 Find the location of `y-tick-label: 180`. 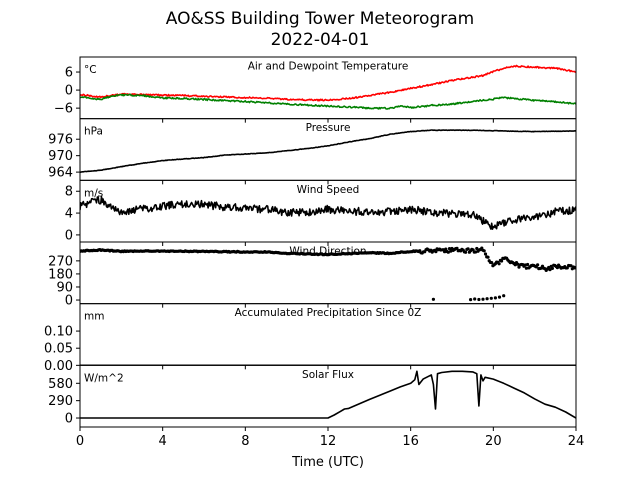

y-tick-label: 180 is located at coordinates (60, 274).